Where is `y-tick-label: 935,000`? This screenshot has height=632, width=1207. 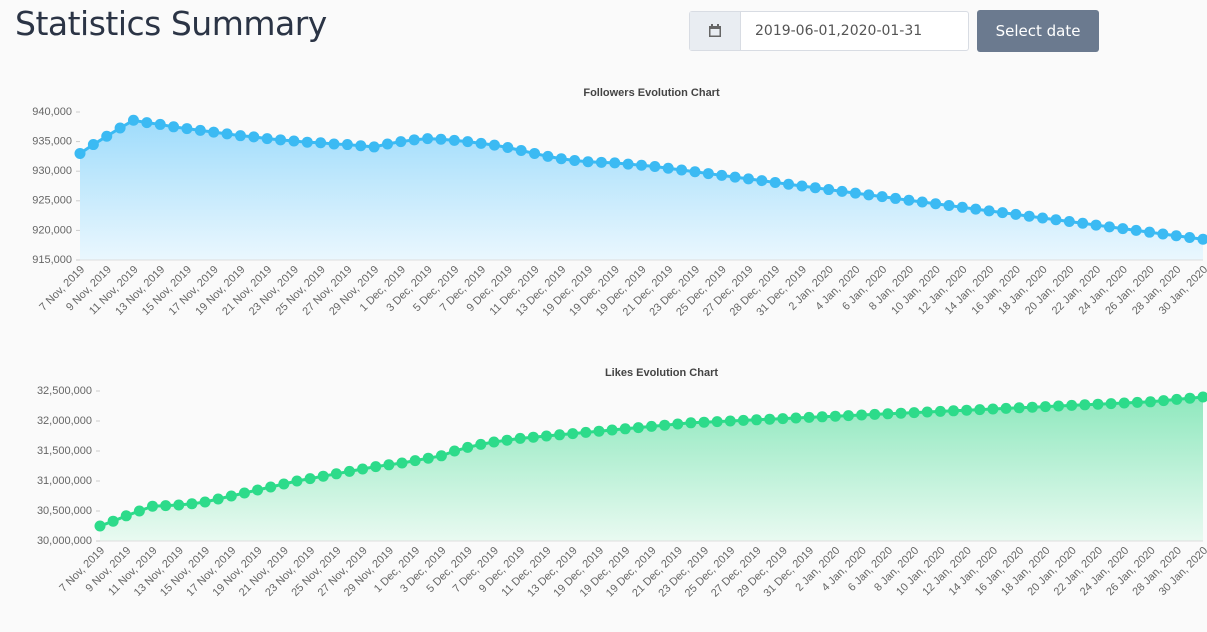 y-tick-label: 935,000 is located at coordinates (52, 142).